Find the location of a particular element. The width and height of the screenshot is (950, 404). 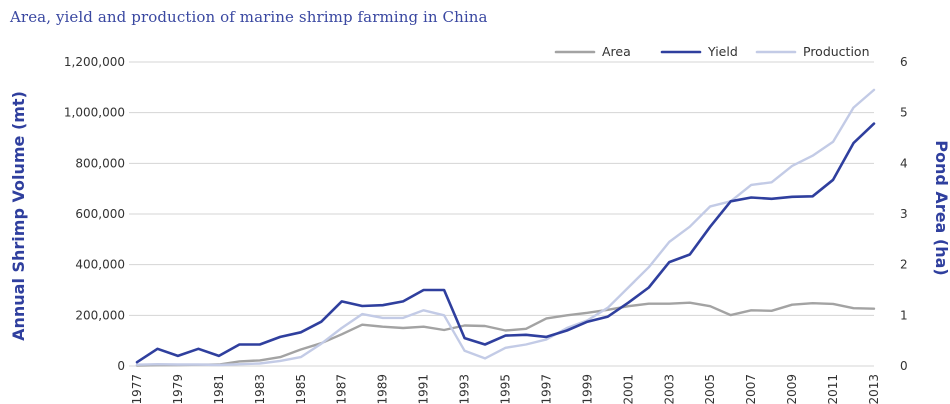

x-tick-label: 1989 is located at coordinates (383, 389).